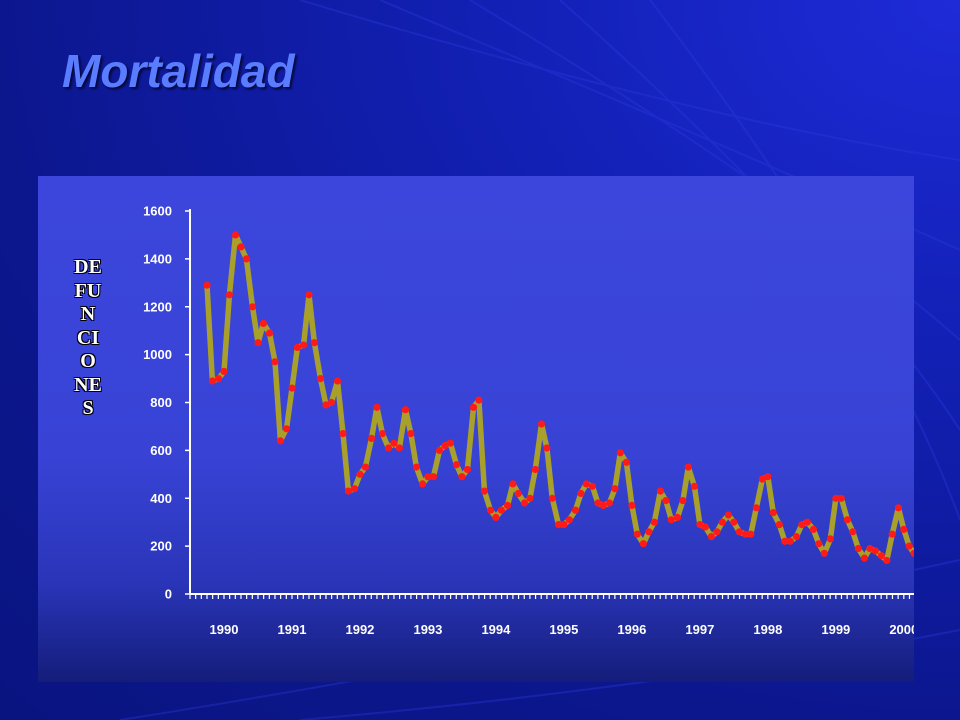 Image resolution: width=960 pixels, height=720 pixels. Describe the element at coordinates (631, 629) in the screenshot. I see `x-tick-label: 1996` at that location.